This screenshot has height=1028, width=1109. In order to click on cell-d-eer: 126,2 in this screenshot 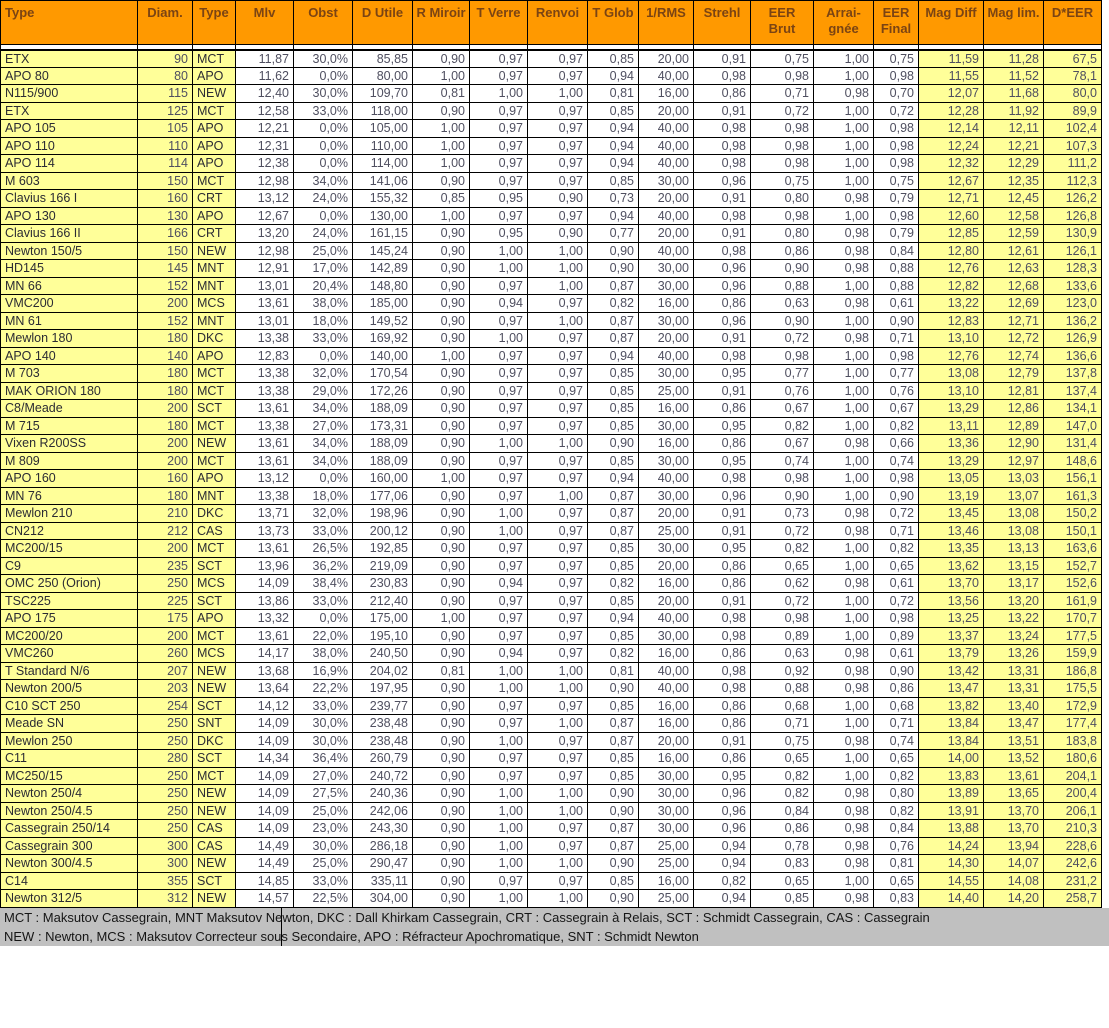, I will do `click(1072, 198)`.